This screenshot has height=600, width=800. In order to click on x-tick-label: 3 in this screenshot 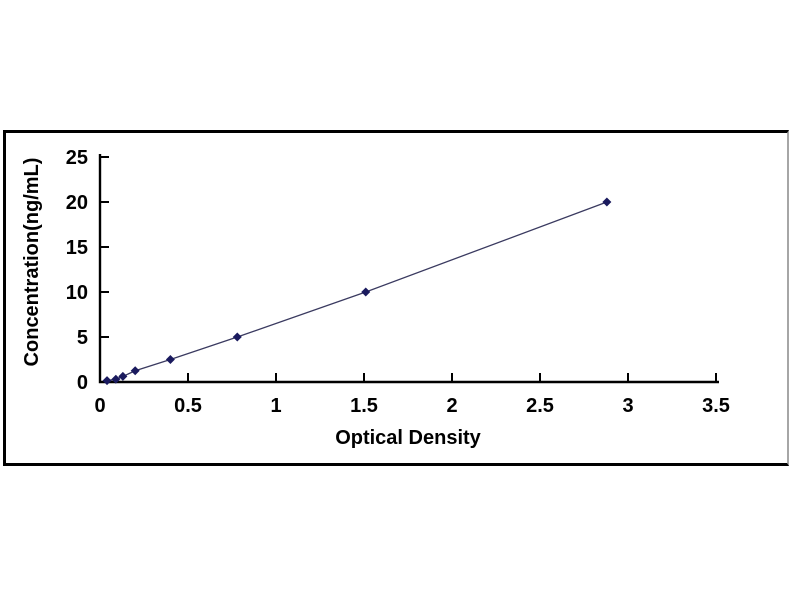, I will do `click(627, 406)`.